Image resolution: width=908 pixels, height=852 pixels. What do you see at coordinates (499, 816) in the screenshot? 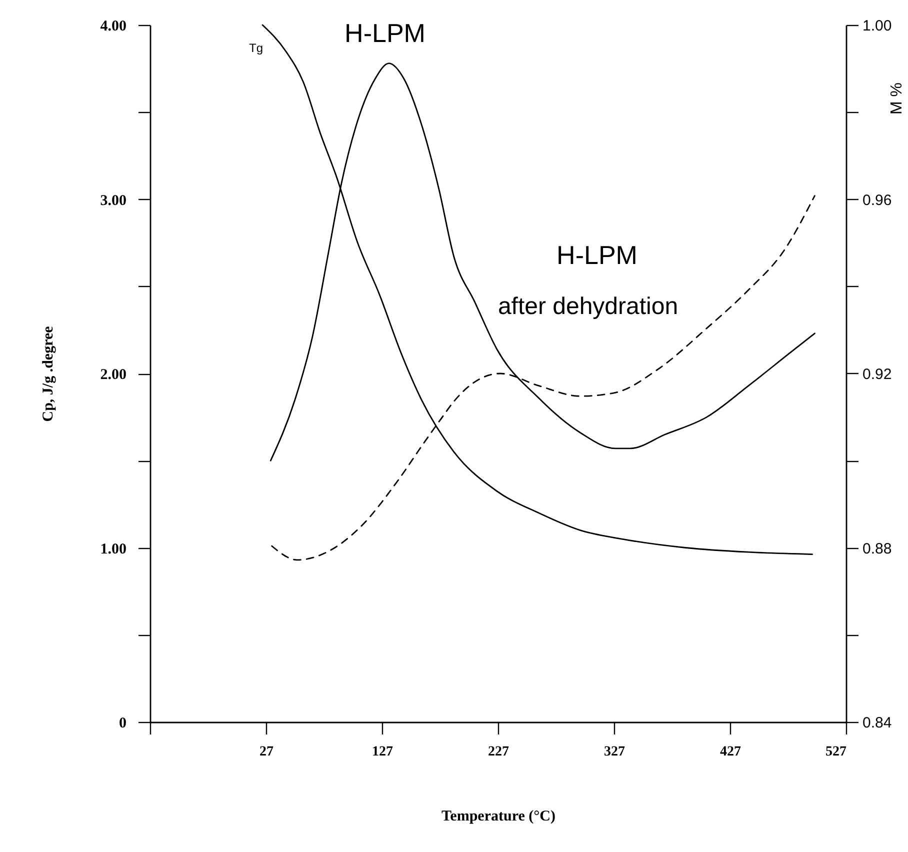
I see `x-axis-title: Temperature (°C)` at bounding box center [499, 816].